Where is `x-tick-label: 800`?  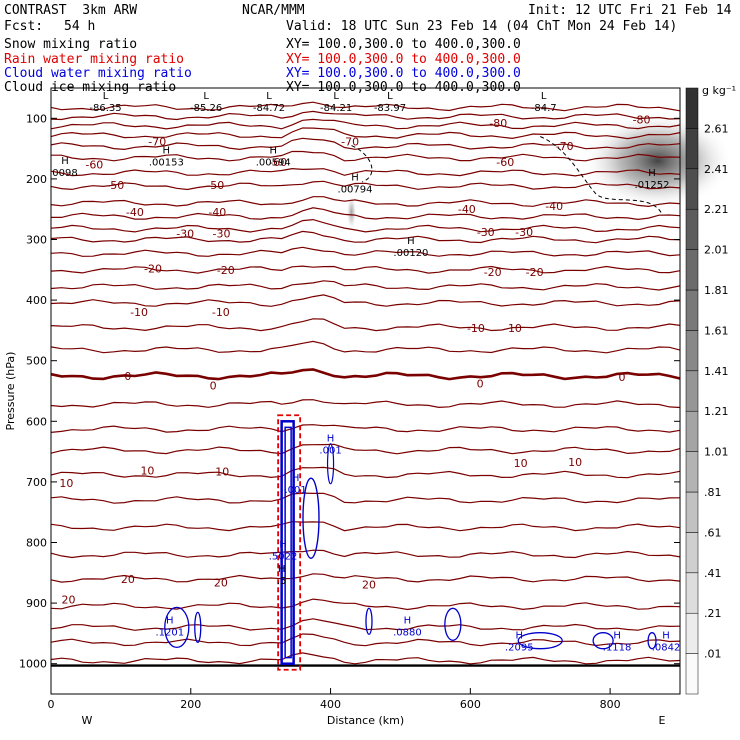 x-tick-label: 800 is located at coordinates (610, 704).